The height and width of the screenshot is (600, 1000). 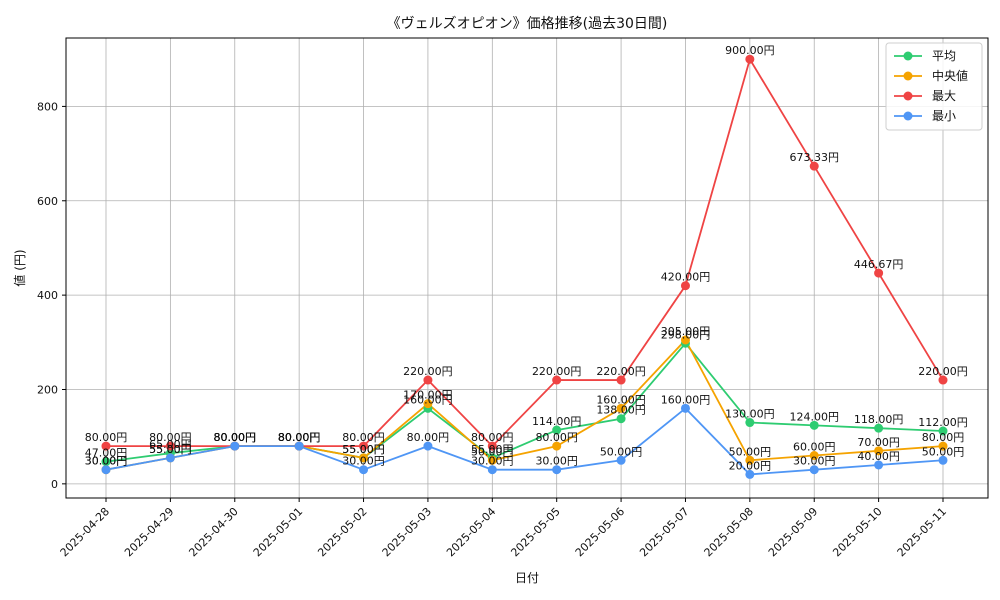 What do you see at coordinates (600, 532) in the screenshot?
I see `x-tick-label: 2025-05-06` at bounding box center [600, 532].